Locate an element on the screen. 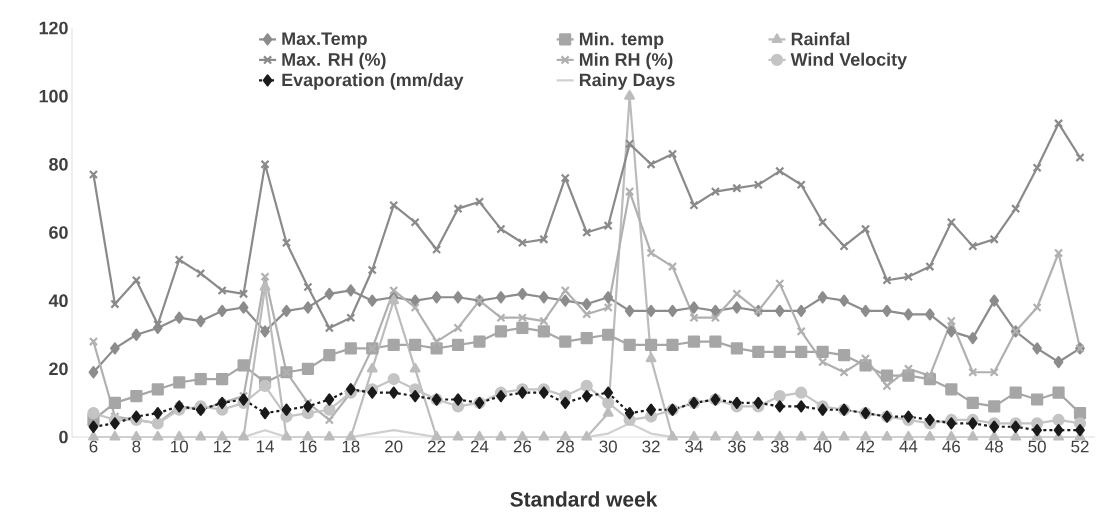  x-axis-title: Standard week is located at coordinates (584, 499).